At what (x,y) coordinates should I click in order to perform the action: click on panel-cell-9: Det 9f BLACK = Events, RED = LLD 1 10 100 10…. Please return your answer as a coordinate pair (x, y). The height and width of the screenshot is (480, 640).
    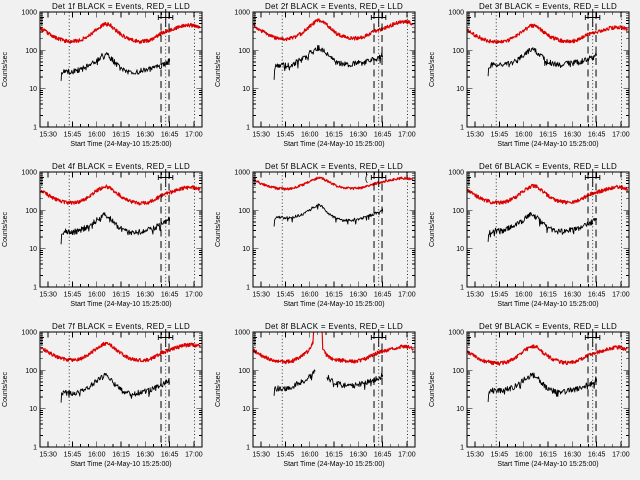
    Looking at the image, I should click on (533, 400).